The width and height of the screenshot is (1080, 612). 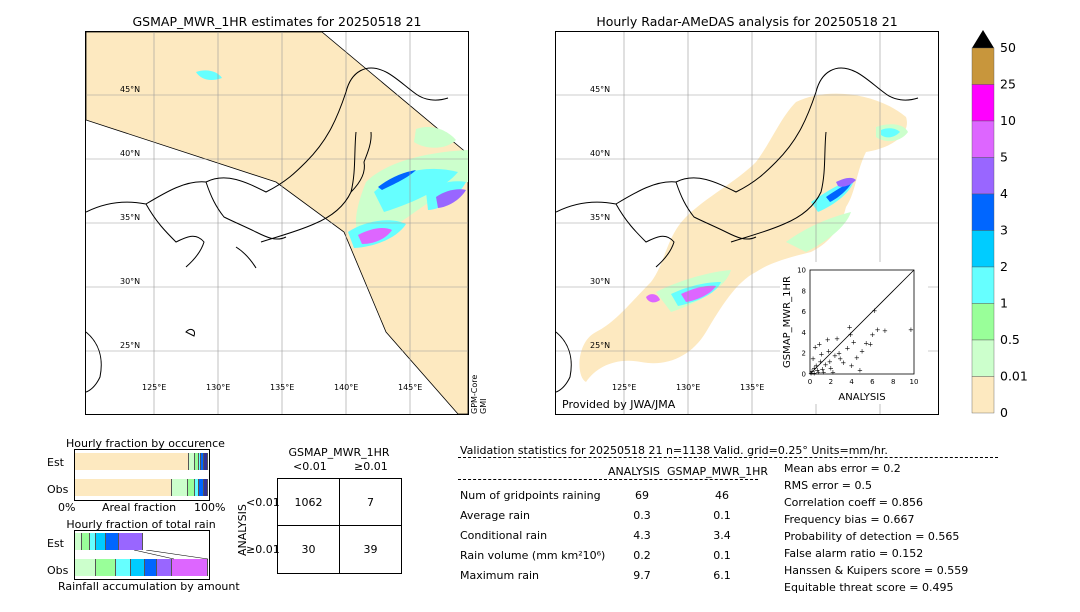 I want to click on scatter-ticks: 00 2 2 4 4 6 6 8 8 10 10, so click(x=857, y=327).